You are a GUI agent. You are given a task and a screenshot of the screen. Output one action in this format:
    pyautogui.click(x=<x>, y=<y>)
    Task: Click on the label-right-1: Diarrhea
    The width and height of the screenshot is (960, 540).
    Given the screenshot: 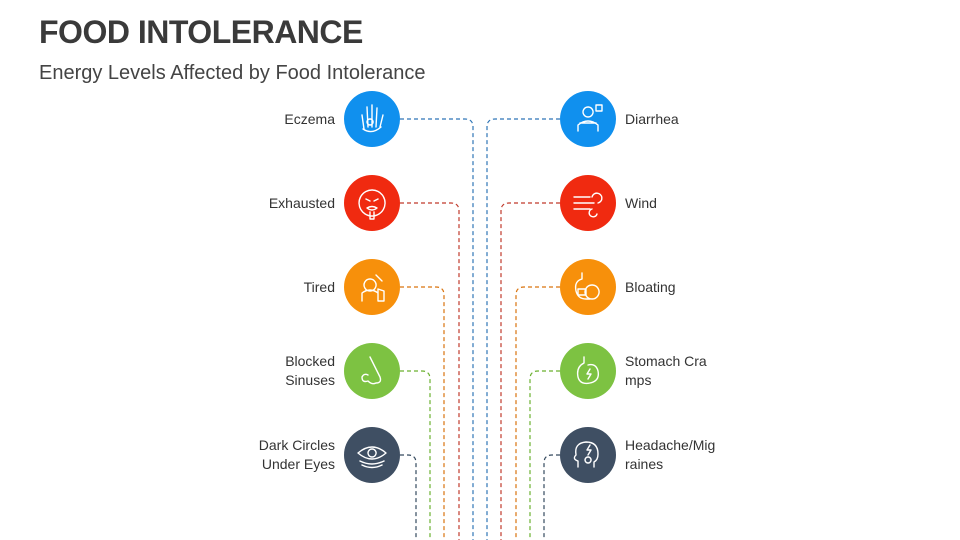 What is the action you would take?
    pyautogui.click(x=652, y=118)
    